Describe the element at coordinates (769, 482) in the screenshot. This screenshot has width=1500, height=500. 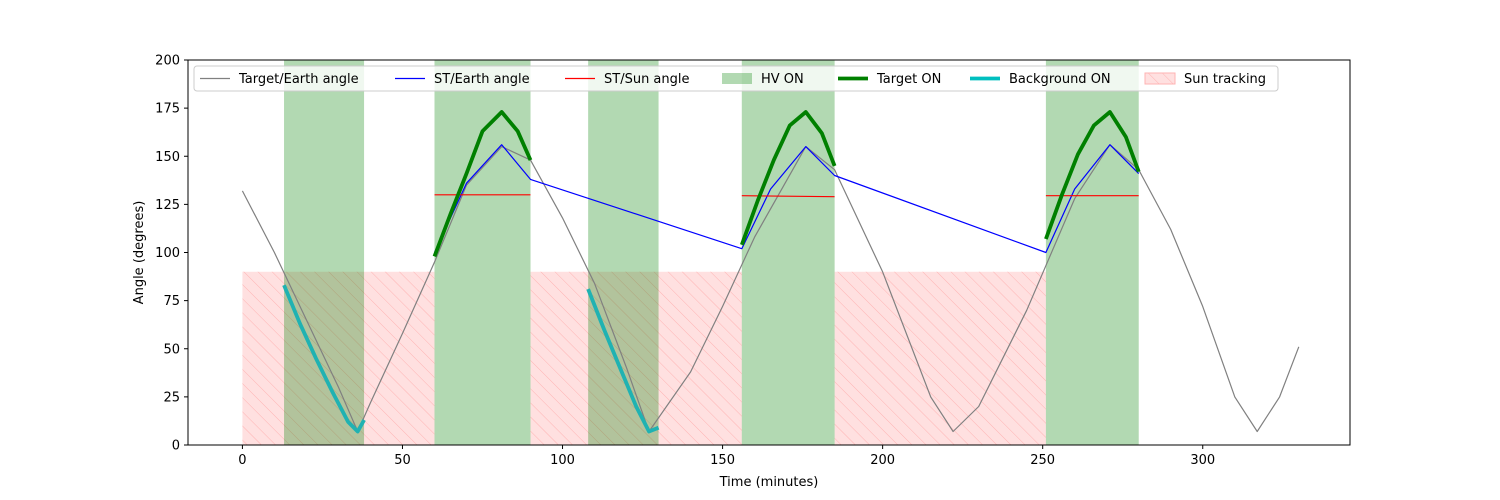
I see `x-axis-label: Time (minutes)` at that location.